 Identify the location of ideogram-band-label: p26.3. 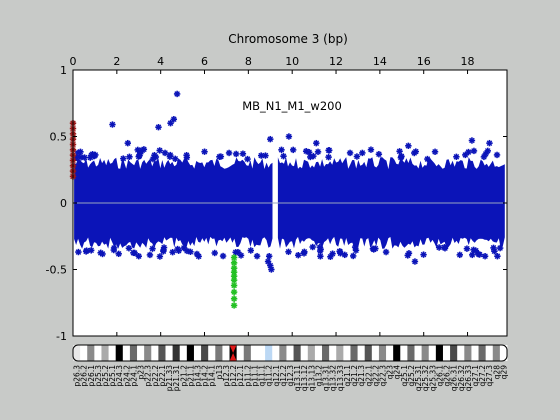
(77, 376).